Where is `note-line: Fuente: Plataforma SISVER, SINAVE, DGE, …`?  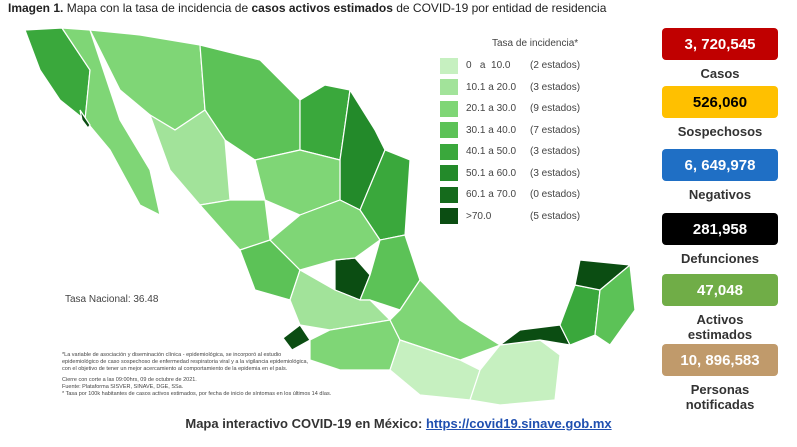
note-line: Fuente: Plataforma SISVER, SINAVE, DGE, … is located at coordinates (123, 387).